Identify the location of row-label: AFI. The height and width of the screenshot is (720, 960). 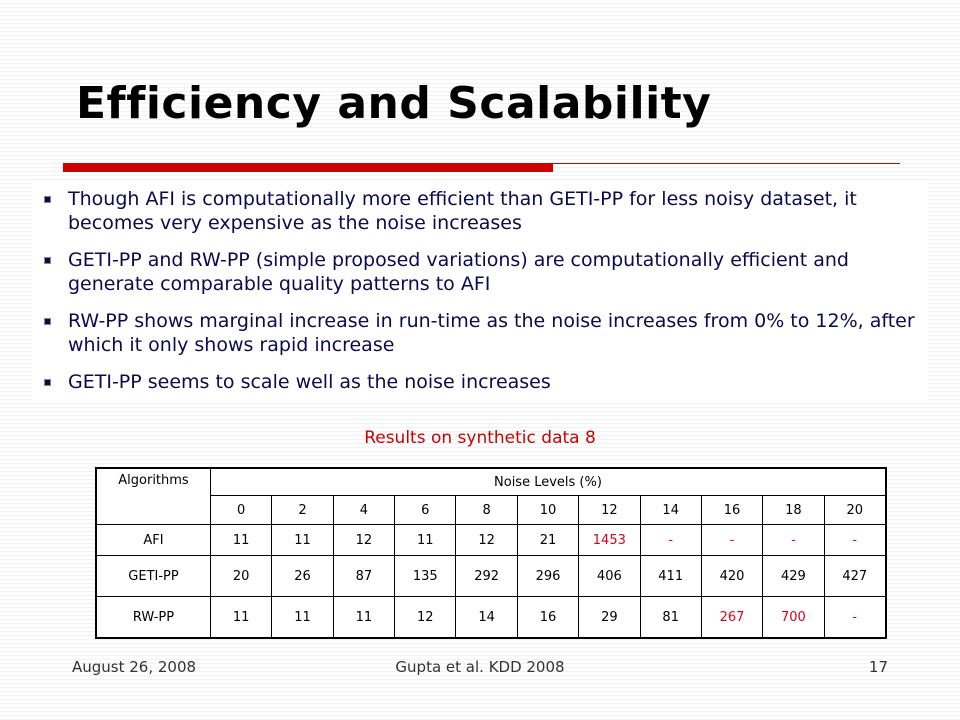
(153, 540).